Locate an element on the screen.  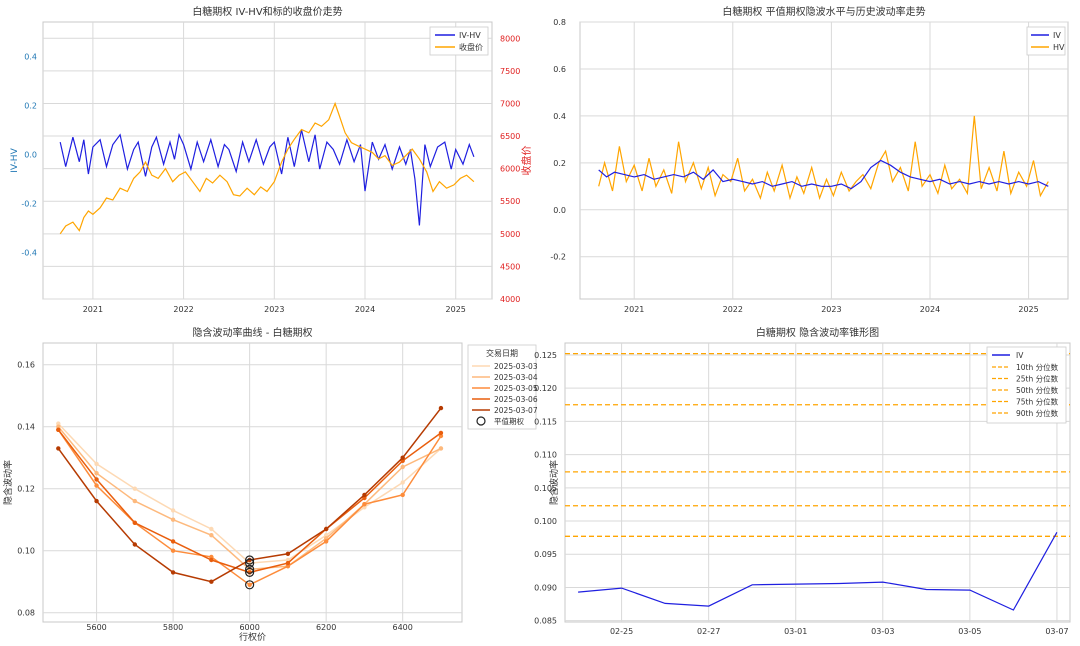
y2-tick-label: 7500 is located at coordinates (510, 71).